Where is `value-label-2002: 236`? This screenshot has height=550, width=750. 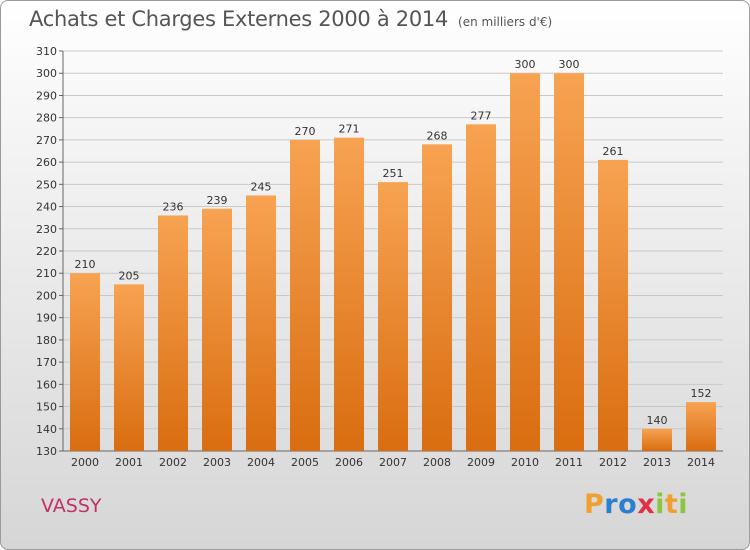
value-label-2002: 236 is located at coordinates (173, 206).